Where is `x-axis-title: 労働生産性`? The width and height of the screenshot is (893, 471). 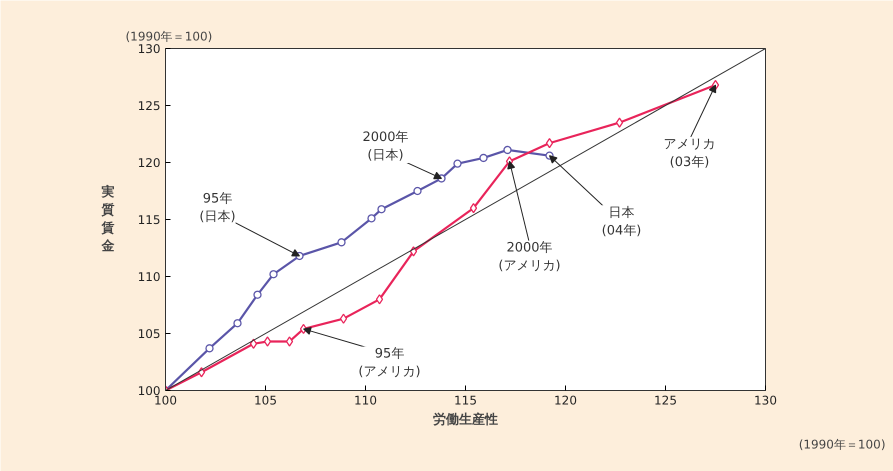 x-axis-title: 労働生産性 is located at coordinates (465, 420).